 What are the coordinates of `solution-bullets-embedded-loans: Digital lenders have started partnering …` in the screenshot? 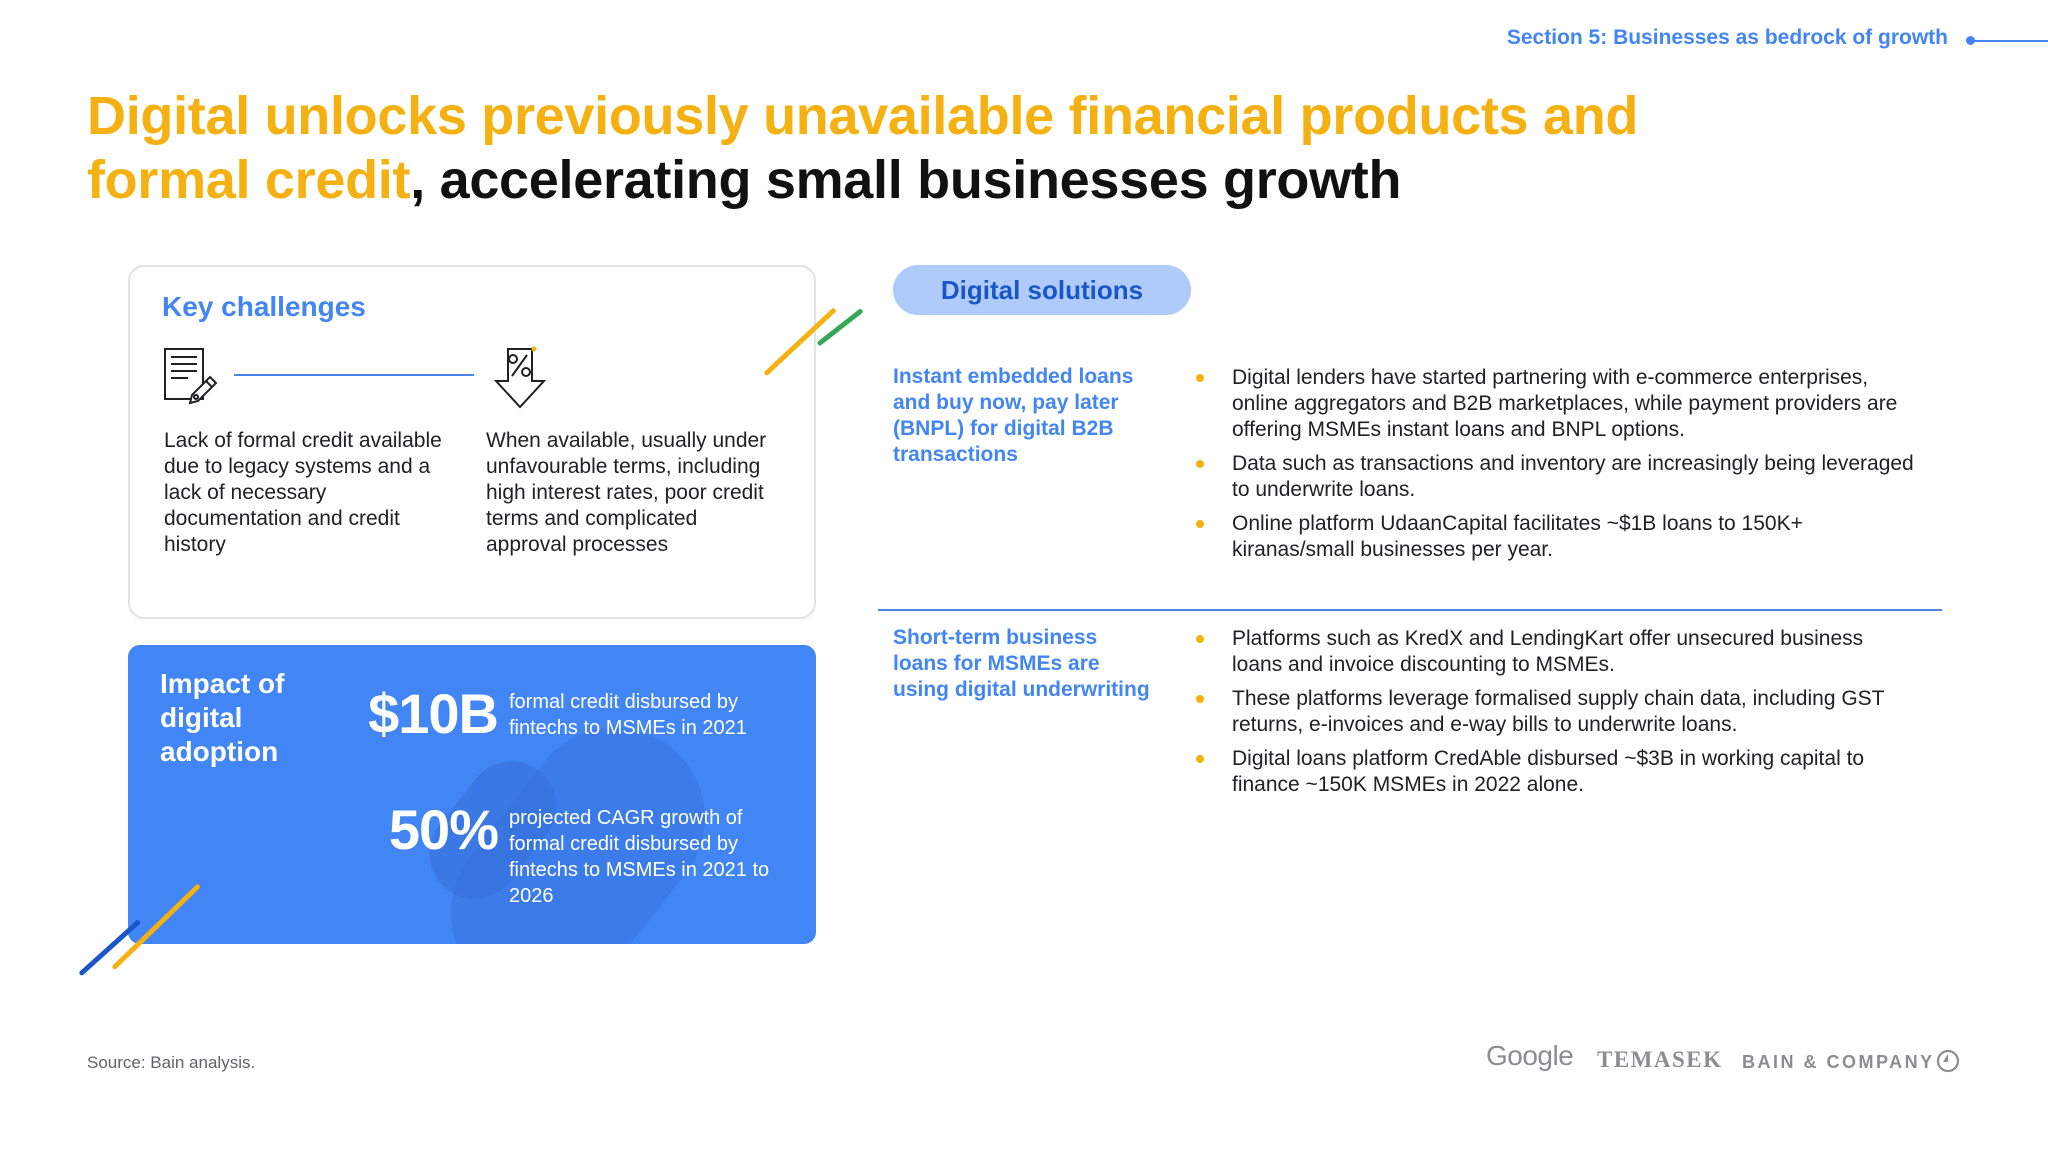 It's located at (1556, 468).